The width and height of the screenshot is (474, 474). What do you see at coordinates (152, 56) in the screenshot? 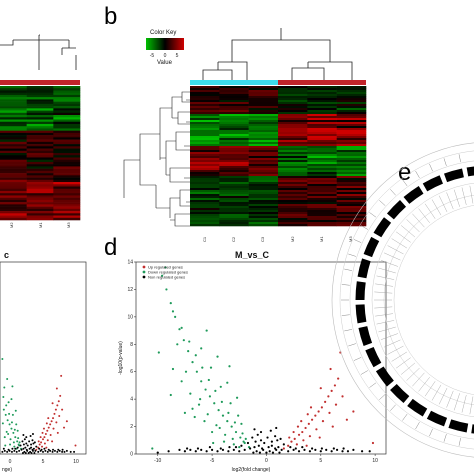
I see `color-key-tick: -5` at bounding box center [152, 56].